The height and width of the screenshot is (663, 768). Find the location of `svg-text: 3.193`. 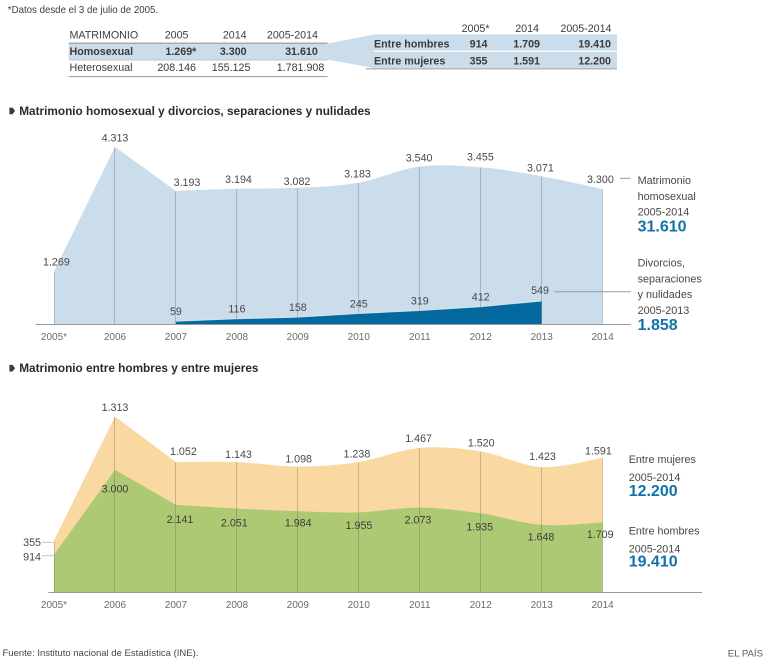

svg-text: 3.193 is located at coordinates (187, 183).